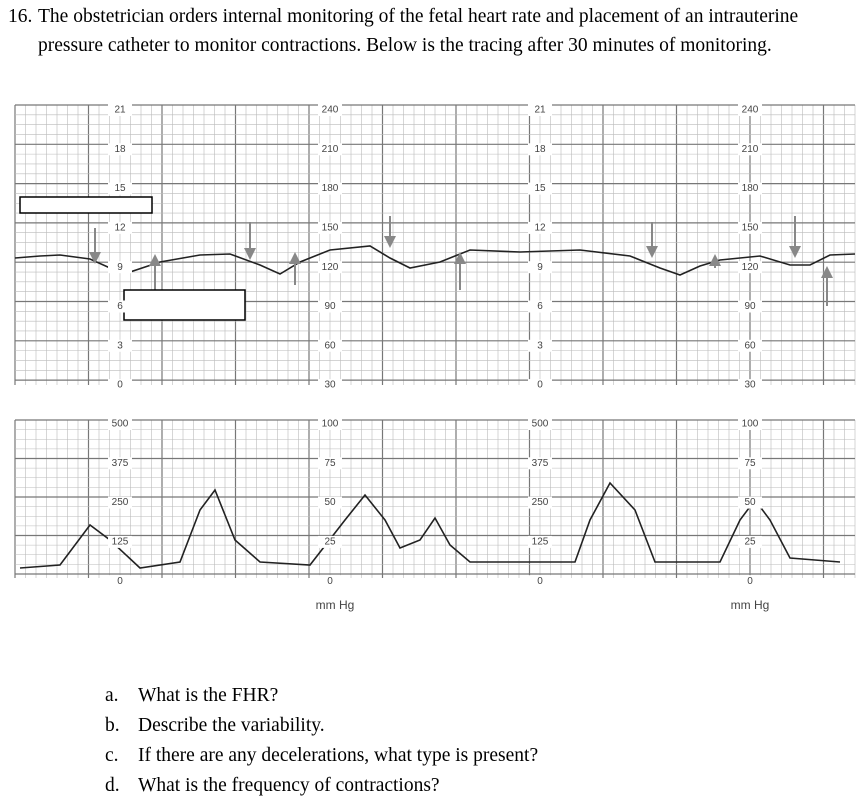  I want to click on question-item: b. Describe the variability., so click(321, 726).